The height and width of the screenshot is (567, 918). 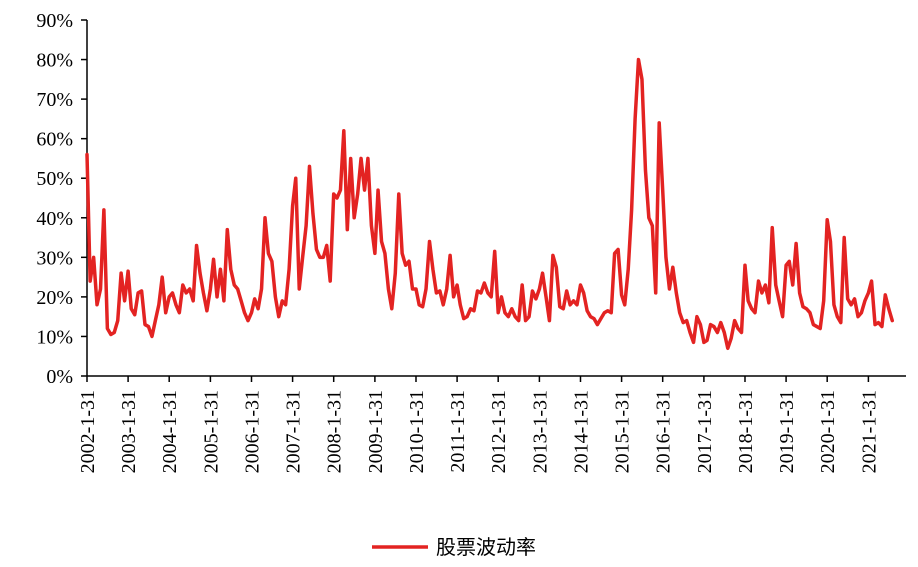 What do you see at coordinates (664, 431) in the screenshot?
I see `x-tick-label: 2016-1-31` at bounding box center [664, 431].